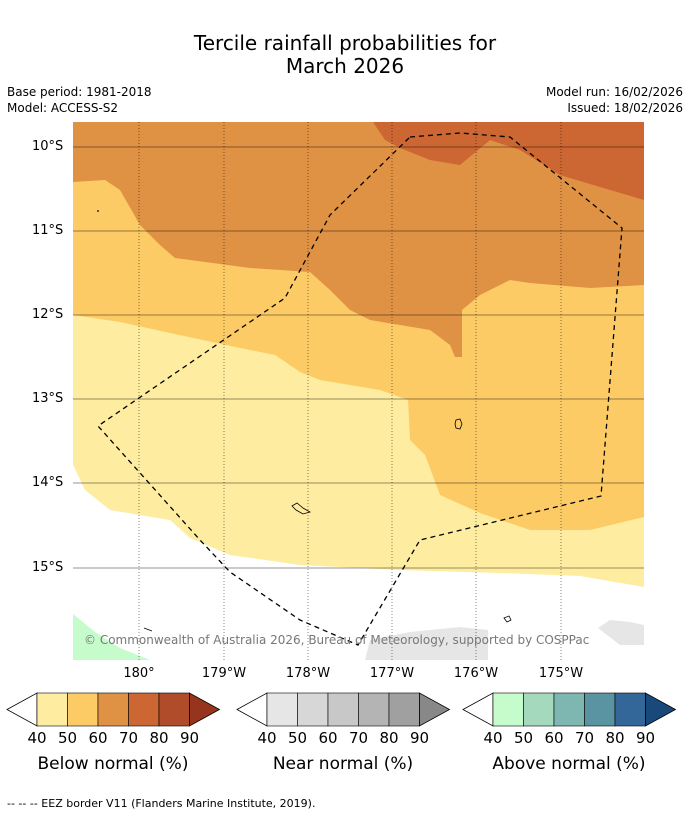  What do you see at coordinates (508, 161) in the screenshot?
I see `below-70-region` at bounding box center [508, 161].